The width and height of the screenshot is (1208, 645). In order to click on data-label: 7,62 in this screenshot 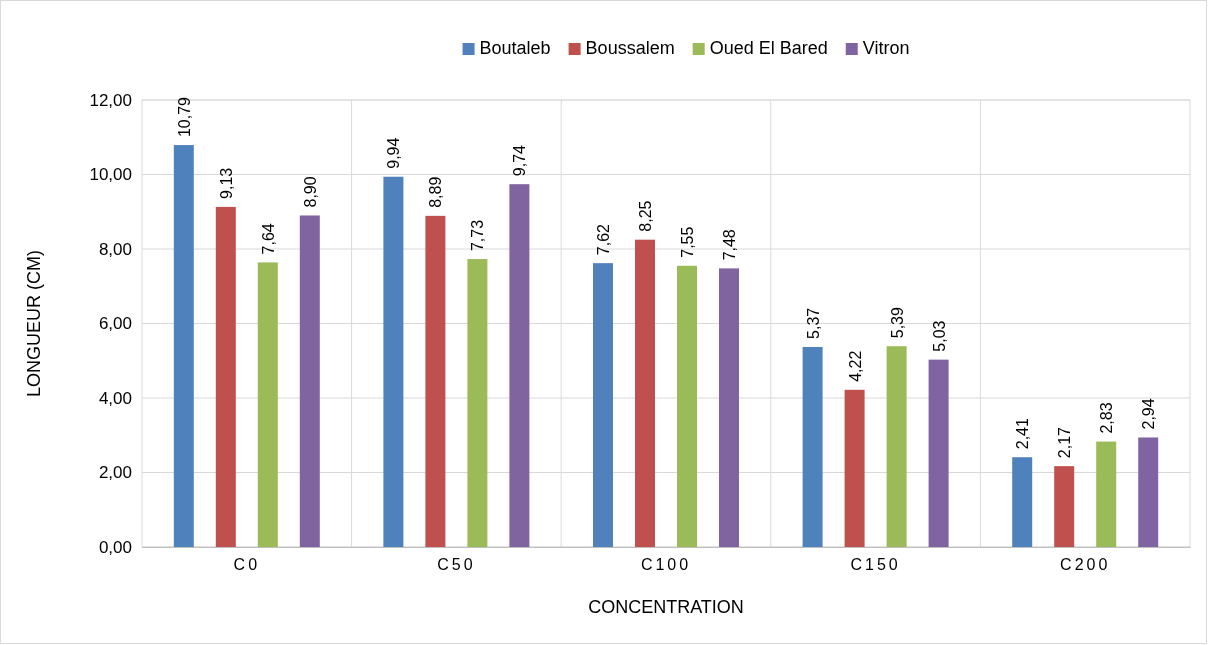, I will do `click(603, 239)`.